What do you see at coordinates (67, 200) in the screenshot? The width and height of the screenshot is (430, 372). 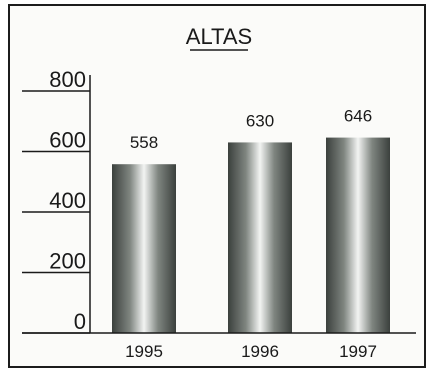 I see `y-tick-label: 400` at bounding box center [67, 200].